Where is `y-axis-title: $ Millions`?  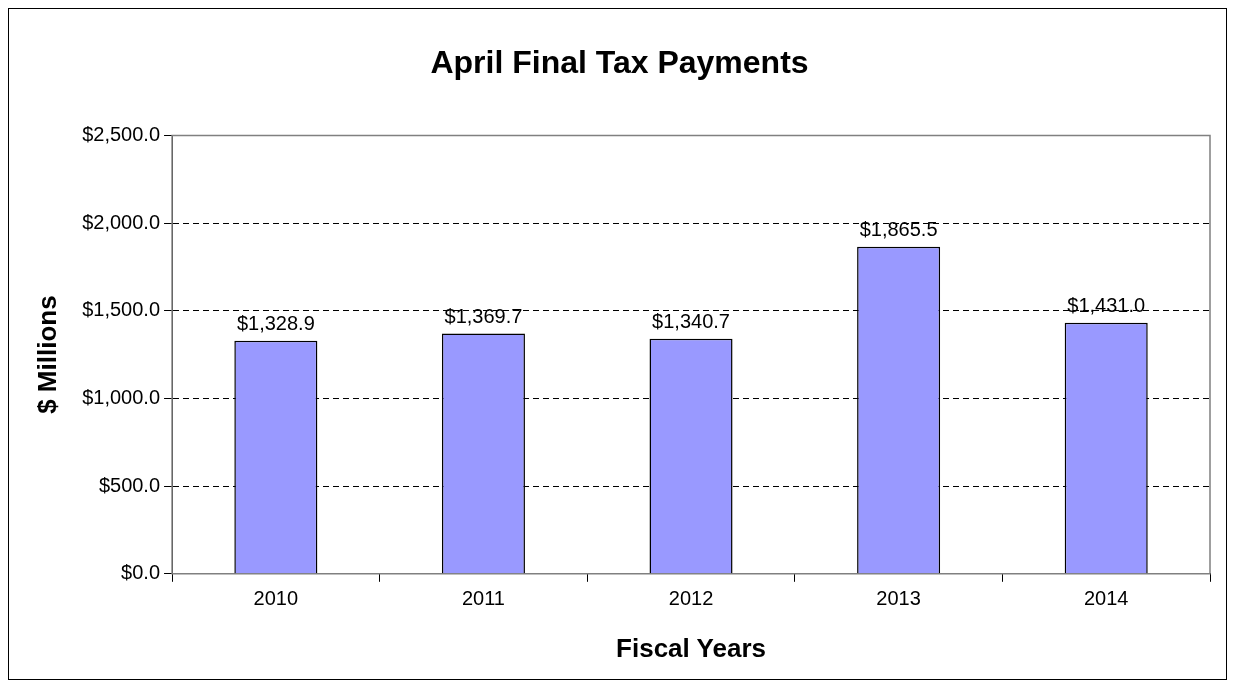 y-axis-title: $ Millions is located at coordinates (46, 354).